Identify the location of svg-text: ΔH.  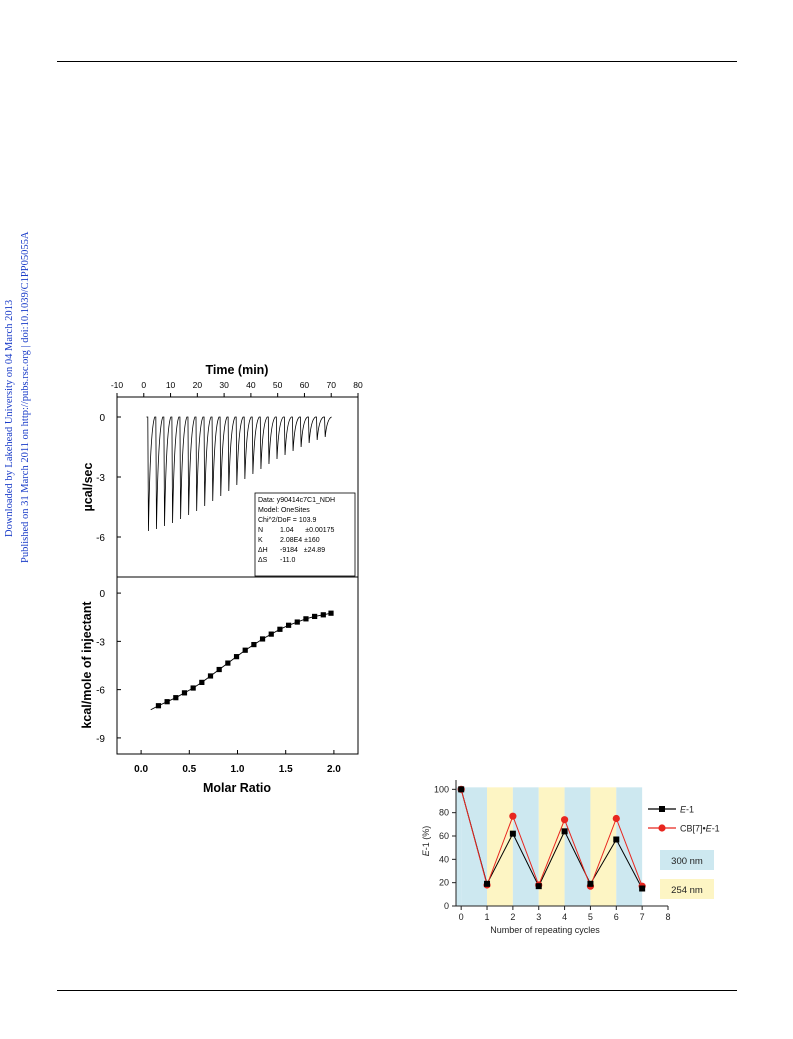
(263, 550).